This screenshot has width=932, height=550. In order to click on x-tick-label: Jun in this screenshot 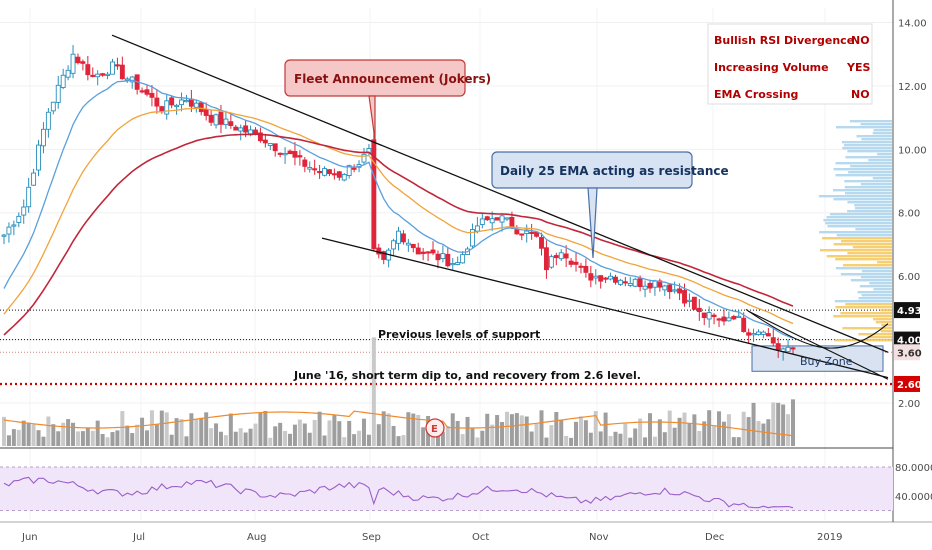, I will do `click(29, 537)`.